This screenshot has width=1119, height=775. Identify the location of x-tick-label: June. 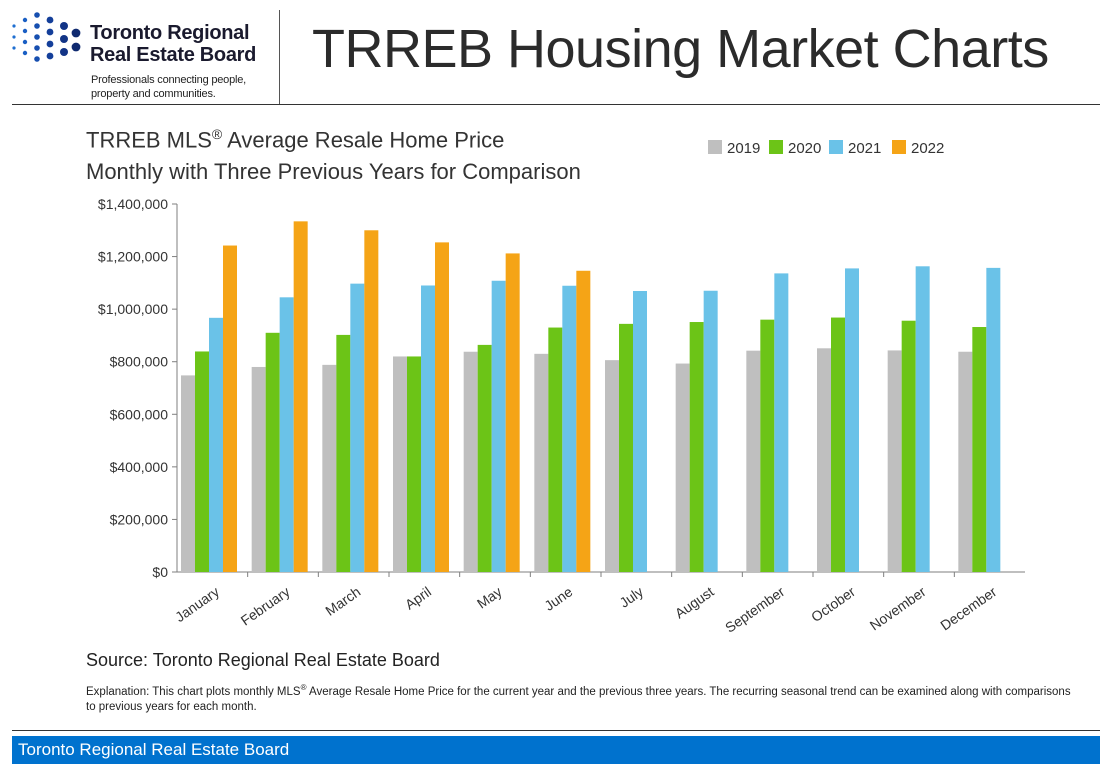
(558, 598).